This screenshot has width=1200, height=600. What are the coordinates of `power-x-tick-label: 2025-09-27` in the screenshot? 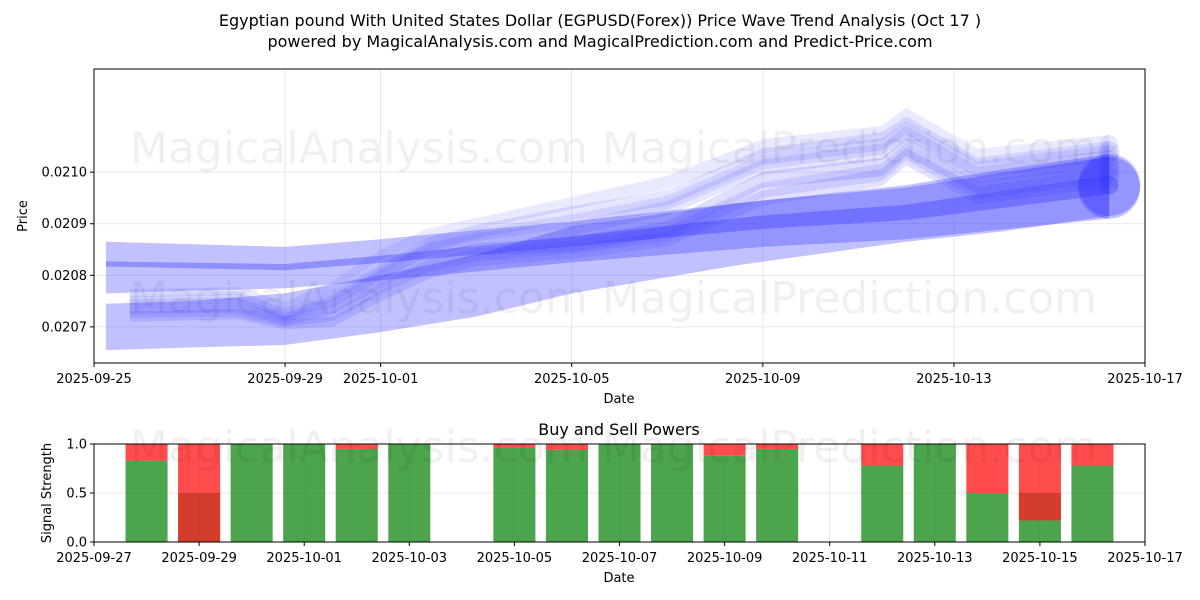 It's located at (94, 558).